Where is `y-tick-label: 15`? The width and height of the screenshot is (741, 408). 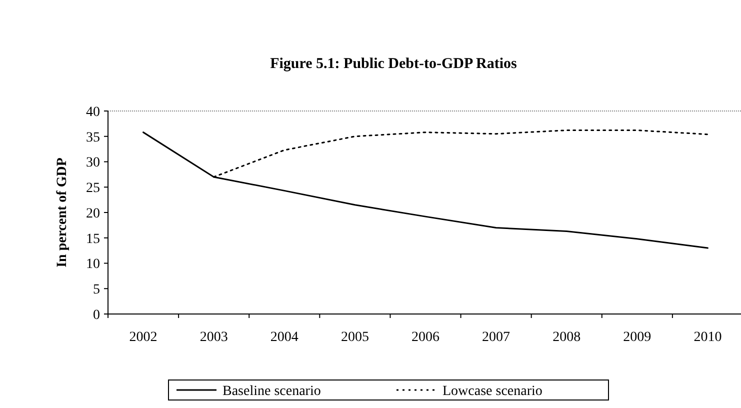 y-tick-label: 15 is located at coordinates (93, 239).